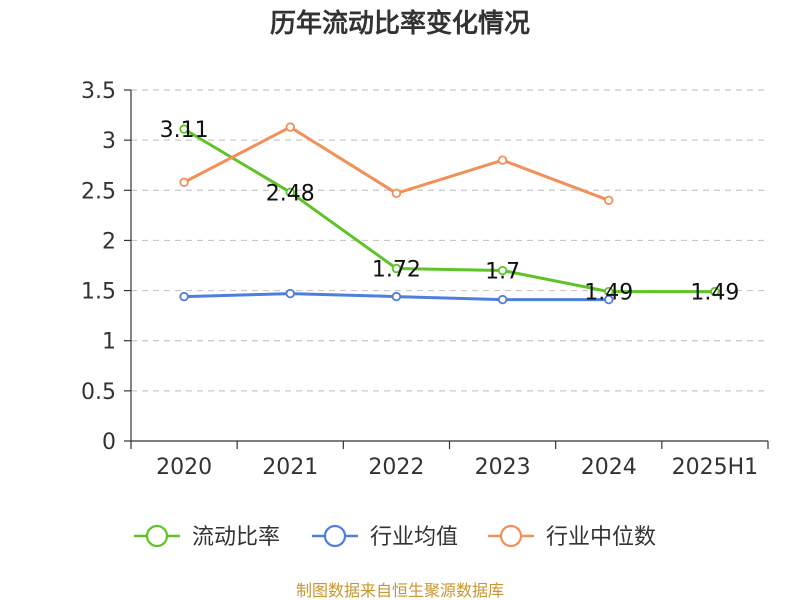 Image resolution: width=800 pixels, height=600 pixels. I want to click on legend-label: 流动比率, so click(236, 537).